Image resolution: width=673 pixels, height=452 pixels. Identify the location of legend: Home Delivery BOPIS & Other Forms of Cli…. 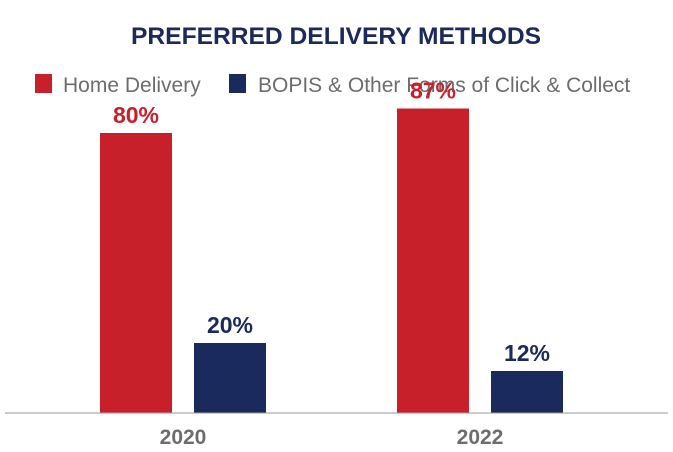
(332, 85).